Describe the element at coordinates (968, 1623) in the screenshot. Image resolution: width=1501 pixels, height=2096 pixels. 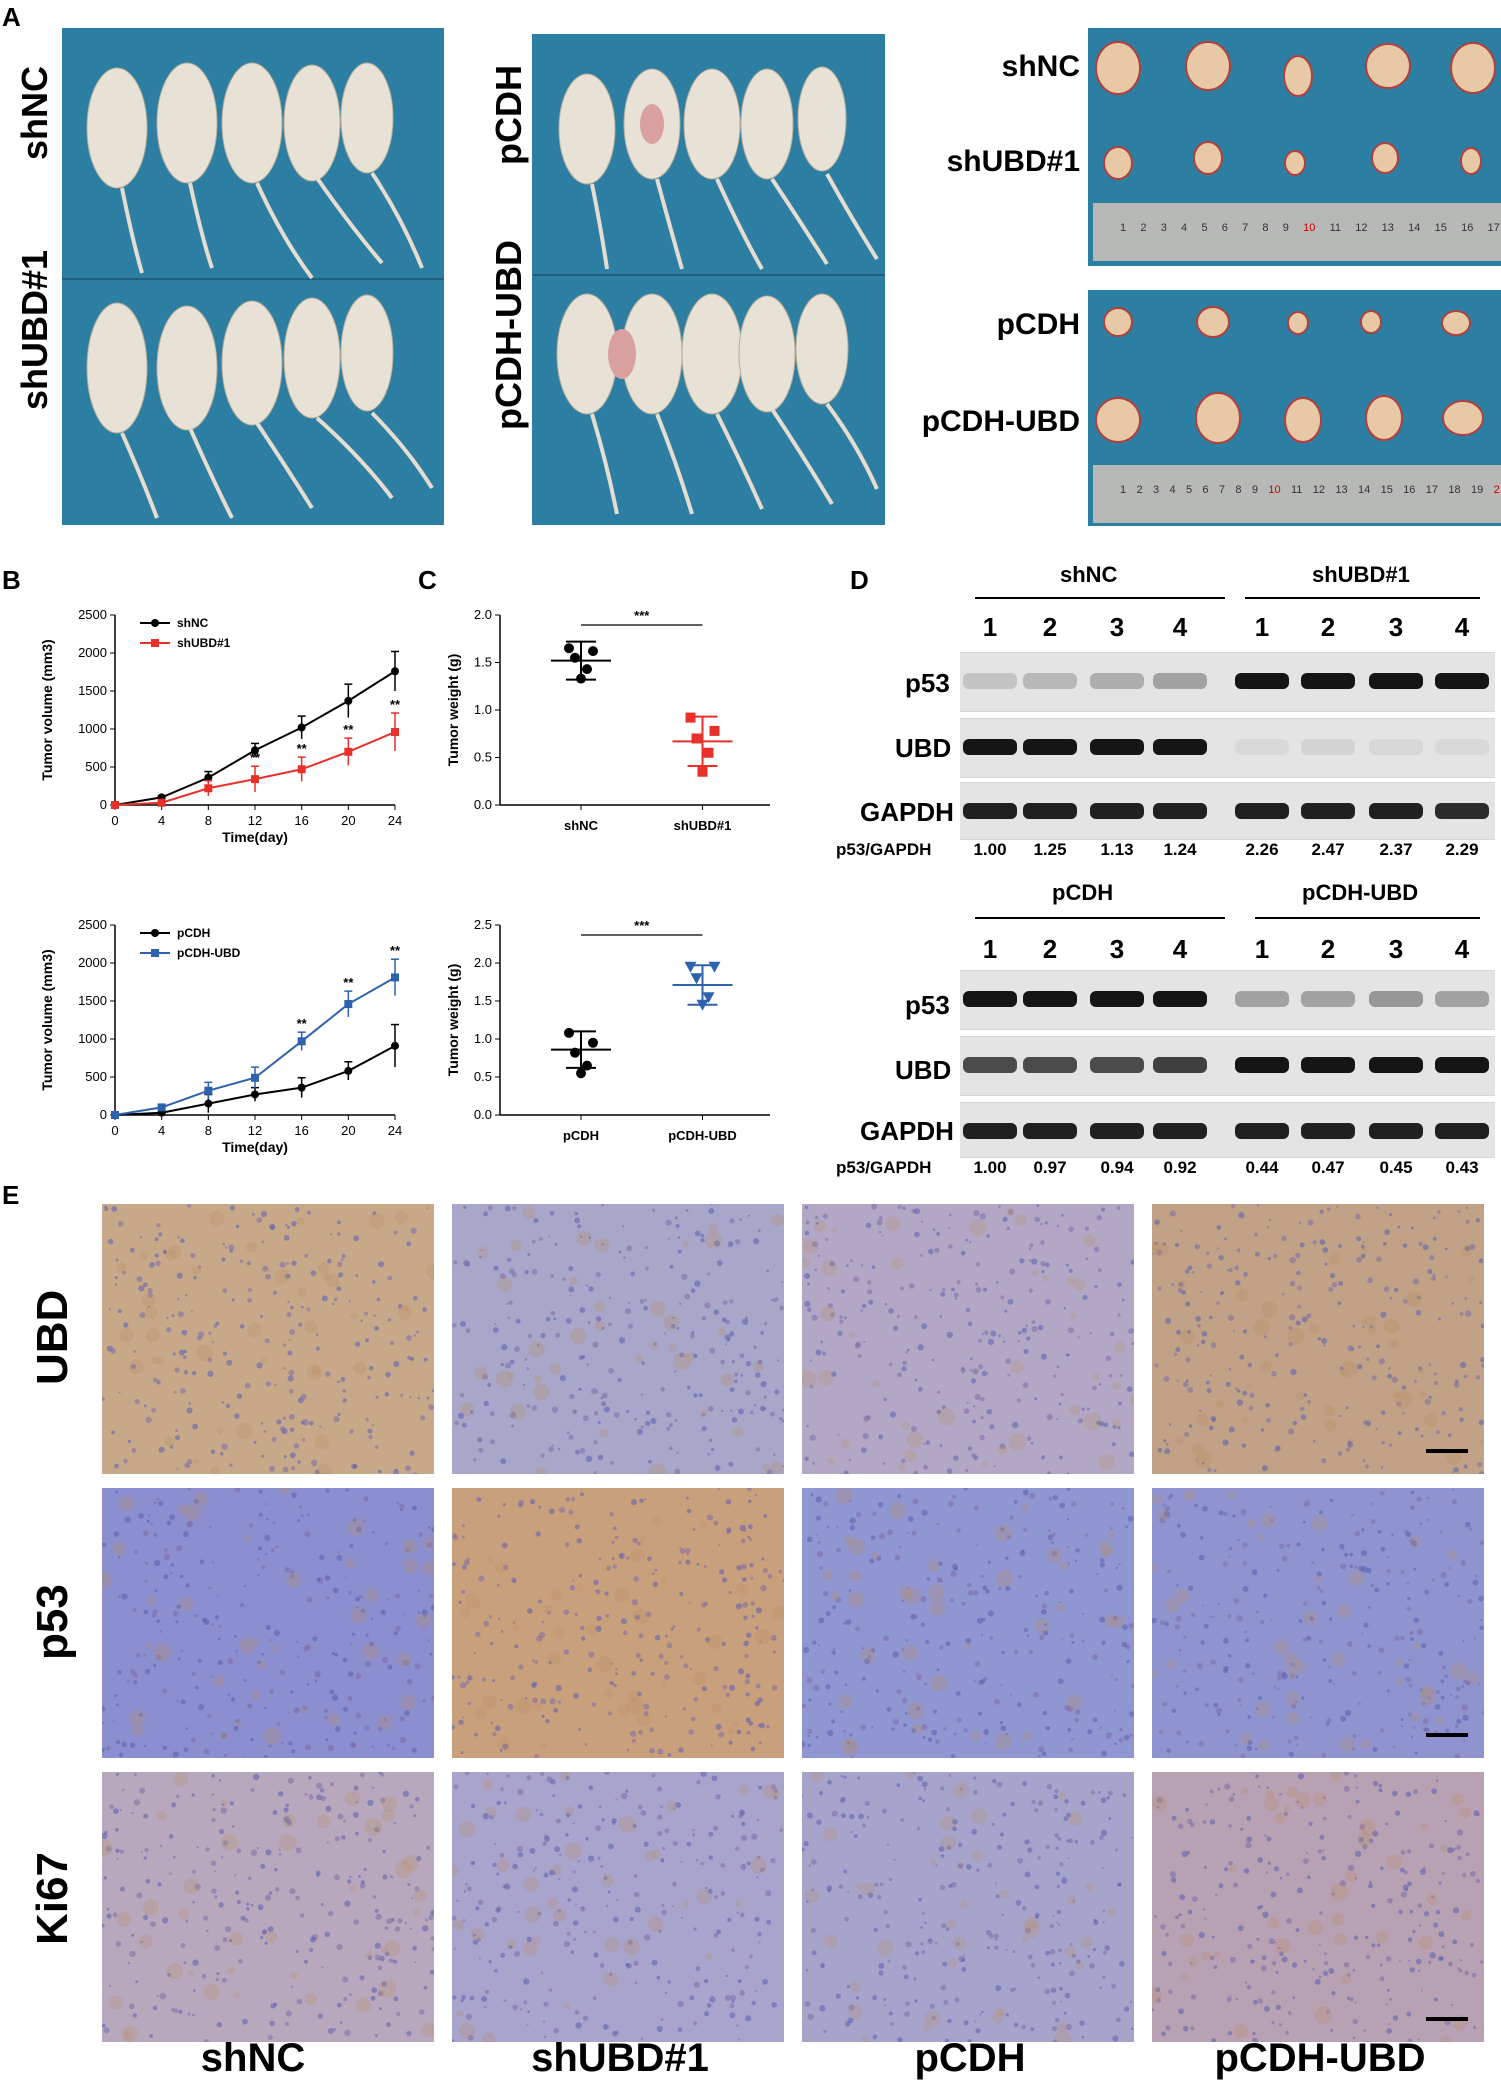
I see `ihc-image` at that location.